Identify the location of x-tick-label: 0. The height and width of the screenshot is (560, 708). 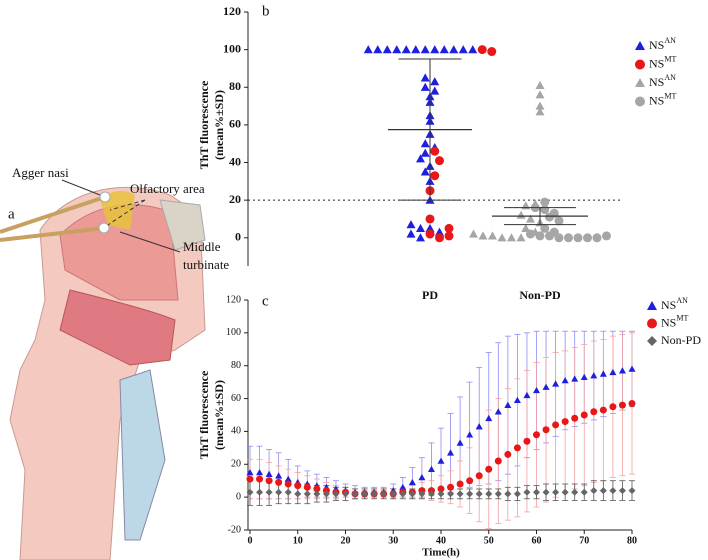
(250, 540).